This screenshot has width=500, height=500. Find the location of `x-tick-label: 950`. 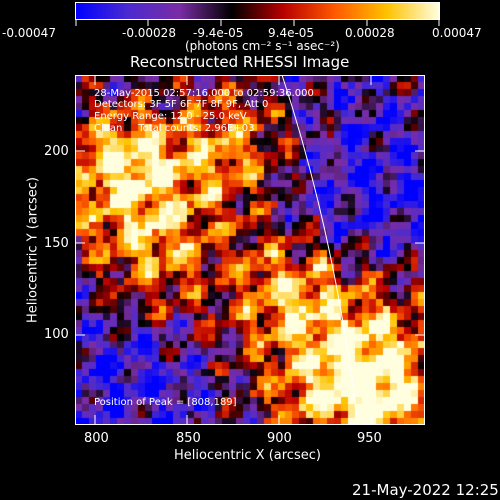

x-tick-label: 950 is located at coordinates (369, 438).